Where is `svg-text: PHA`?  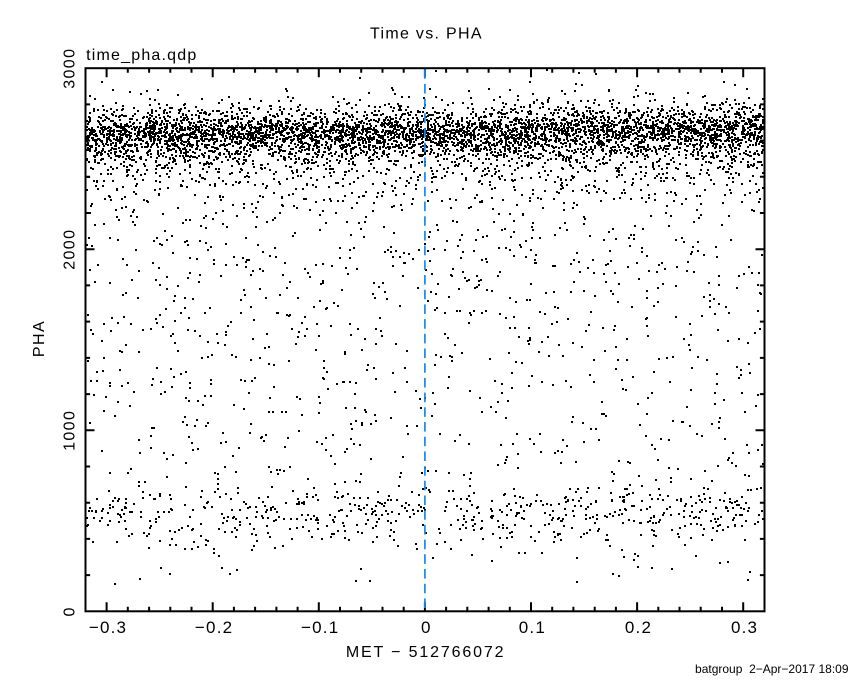
svg-text: PHA is located at coordinates (39, 338).